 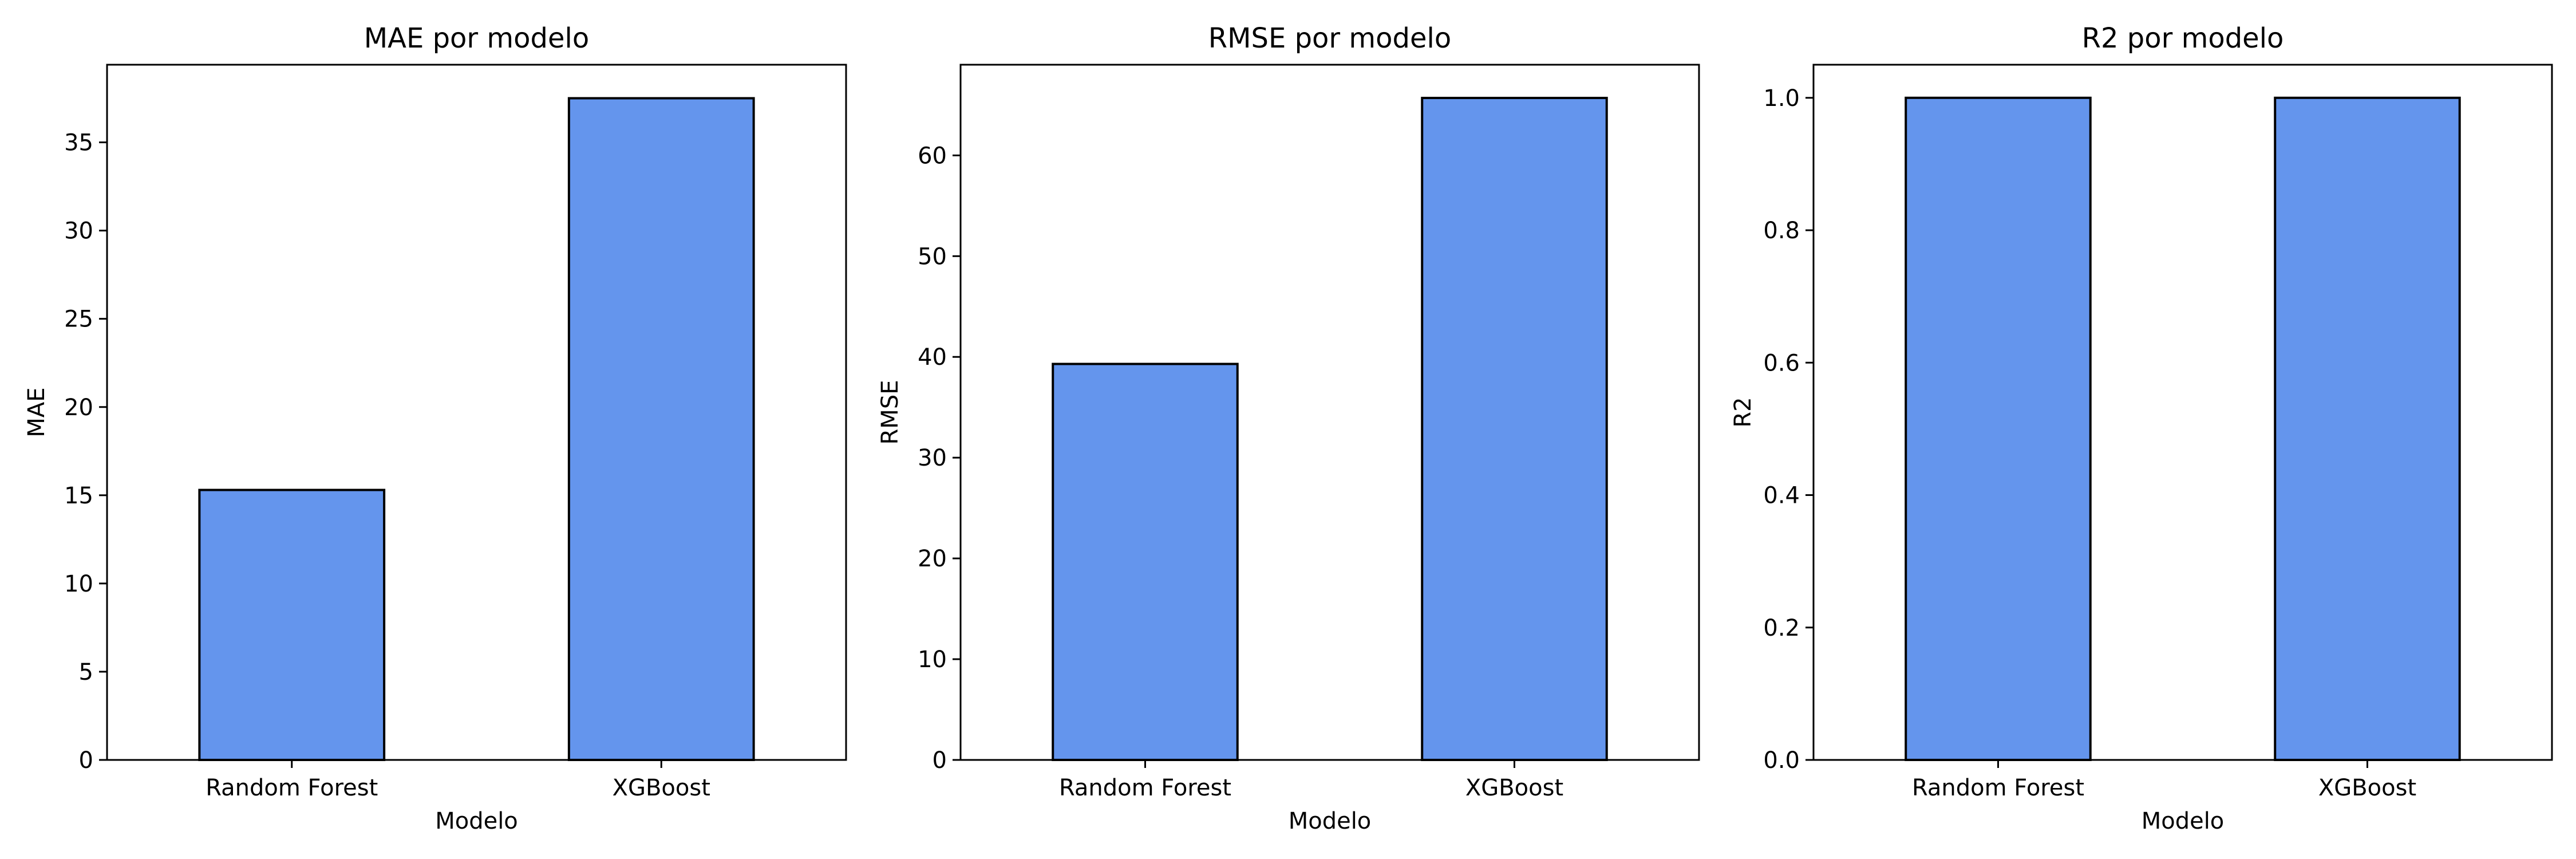 I want to click on chart-title-r2: R2 por modelo, so click(x=2183, y=38).